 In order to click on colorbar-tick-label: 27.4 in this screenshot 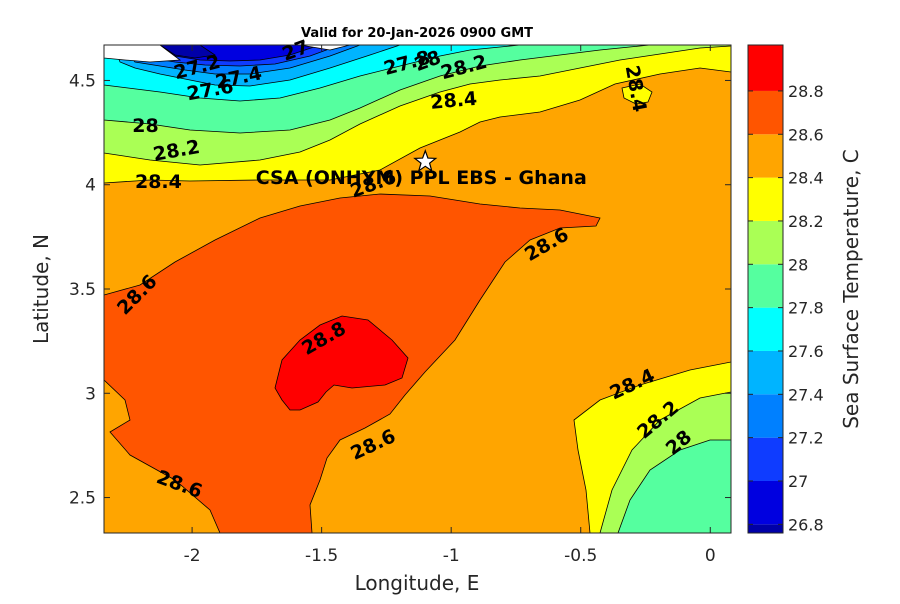, I will do `click(806, 394)`.